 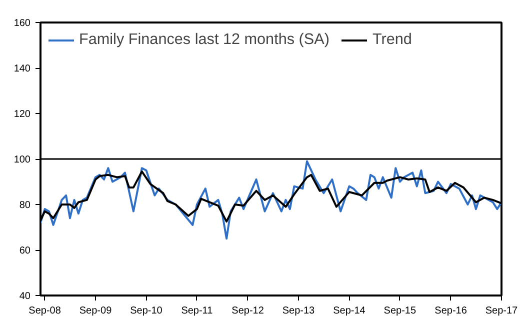 What do you see at coordinates (22, 114) in the screenshot?
I see `y-tick-label: 120` at bounding box center [22, 114].